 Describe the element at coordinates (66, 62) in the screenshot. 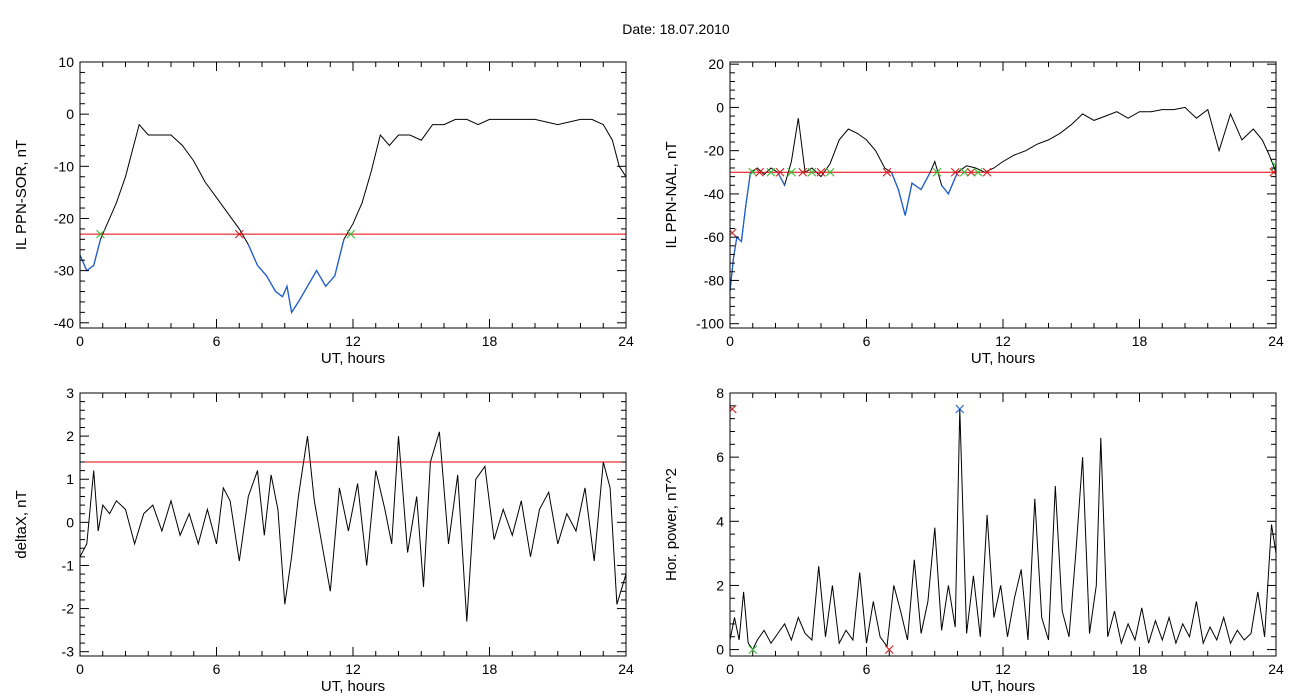

I see `y-tick-label: 10` at that location.